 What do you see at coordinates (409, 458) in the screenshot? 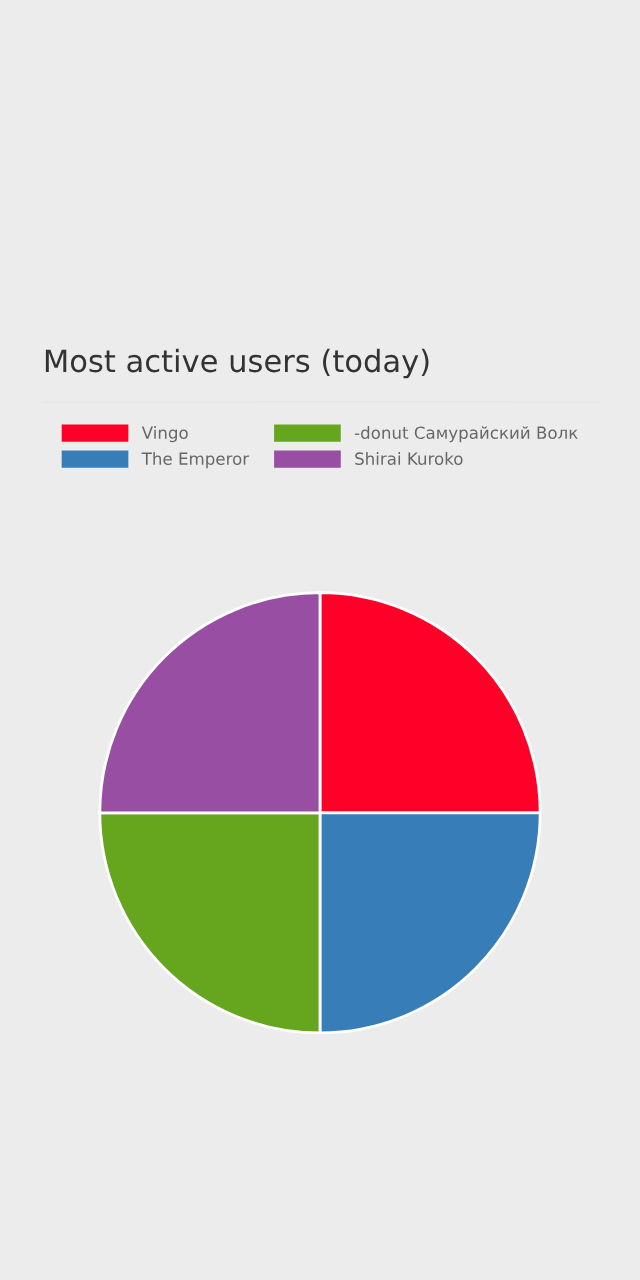
I see `legend-label: Shirai Kuroko` at bounding box center [409, 458].